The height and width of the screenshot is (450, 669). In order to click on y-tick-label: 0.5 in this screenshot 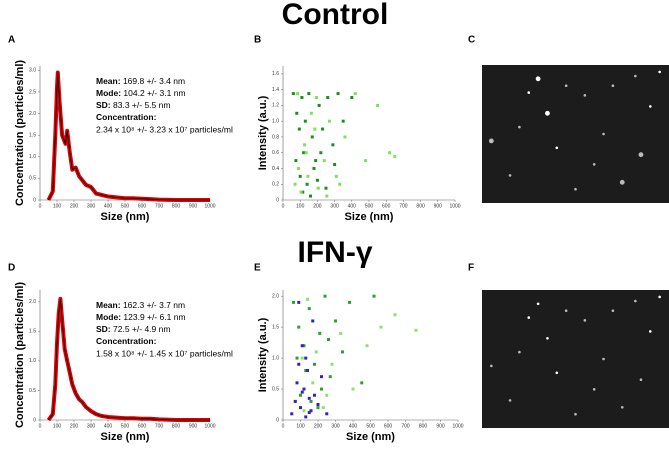, I will do `click(32, 179)`.